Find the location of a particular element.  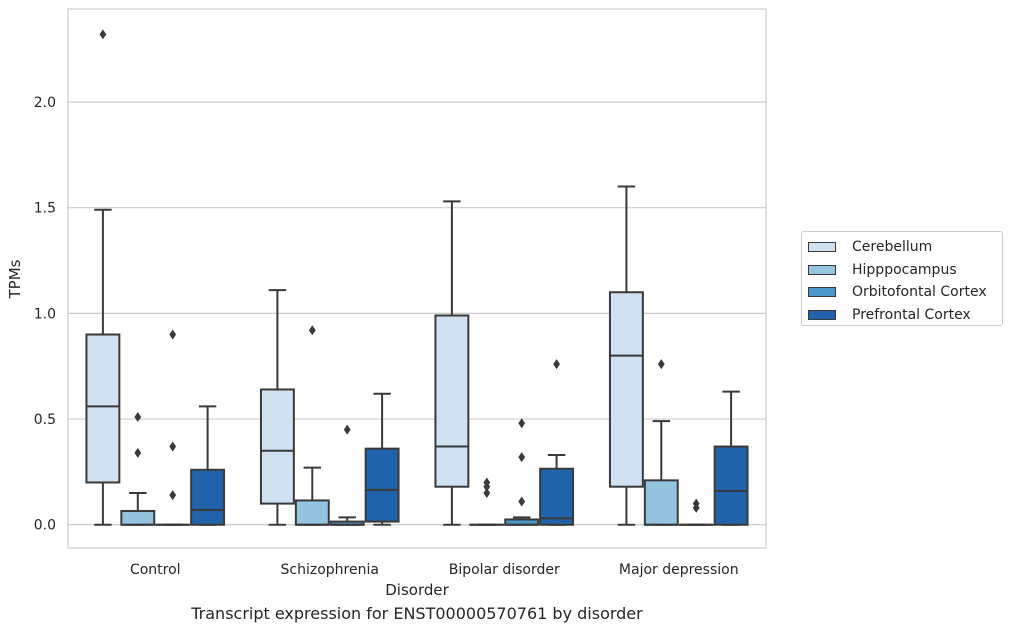

legend-label: Orbitofontal Cortex is located at coordinates (919, 292).